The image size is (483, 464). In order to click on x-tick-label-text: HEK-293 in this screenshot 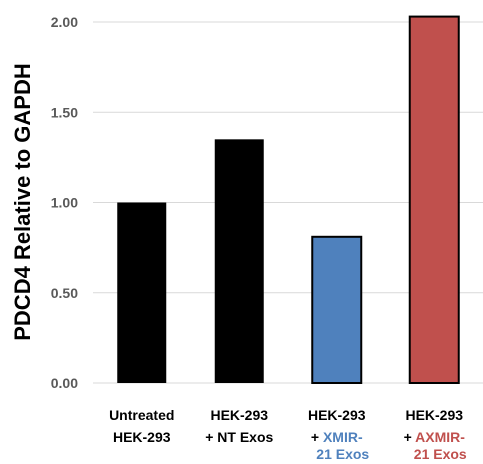, I will do `click(142, 437)`.